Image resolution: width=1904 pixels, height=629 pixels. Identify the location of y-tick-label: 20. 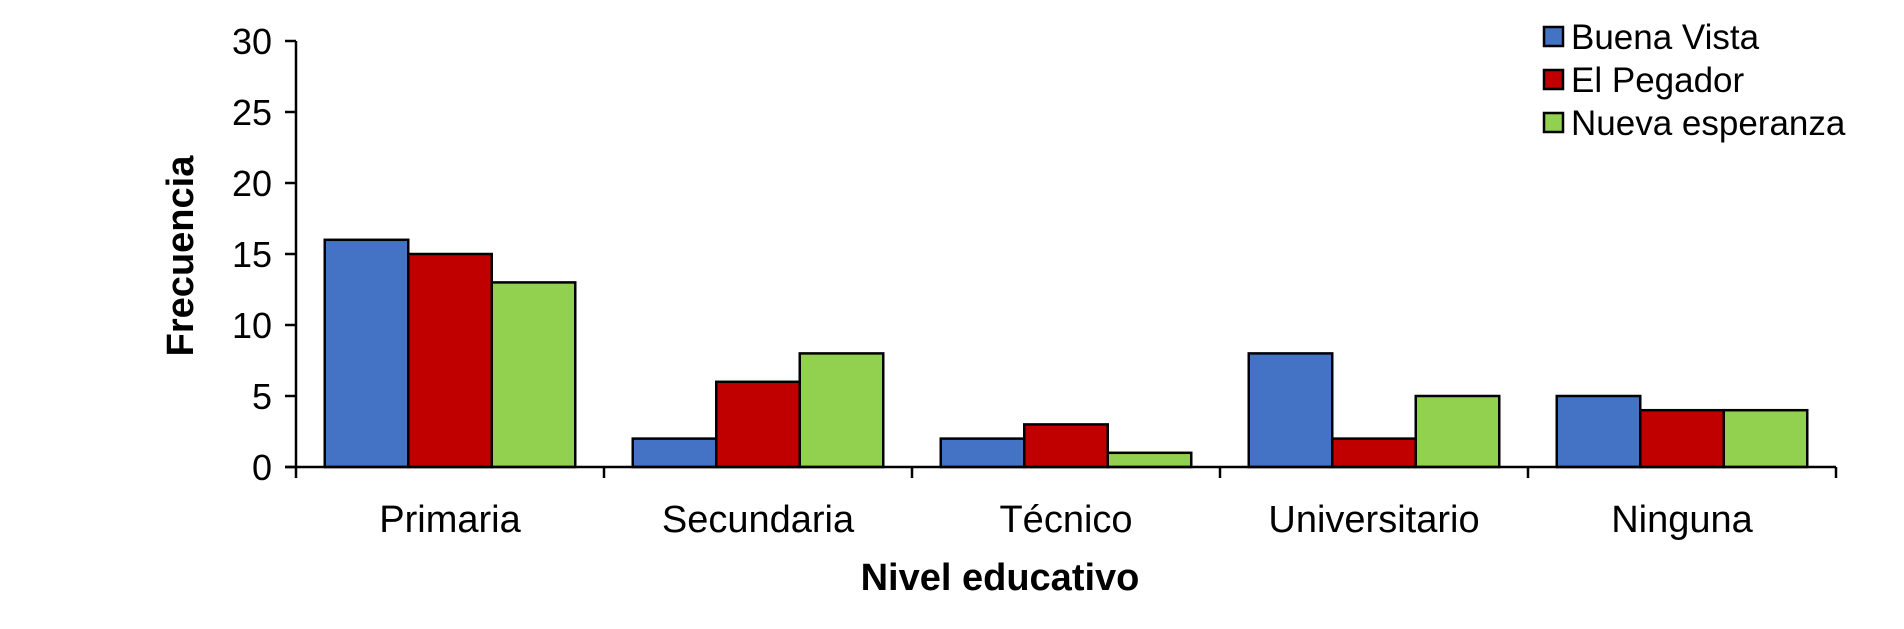
(252, 183).